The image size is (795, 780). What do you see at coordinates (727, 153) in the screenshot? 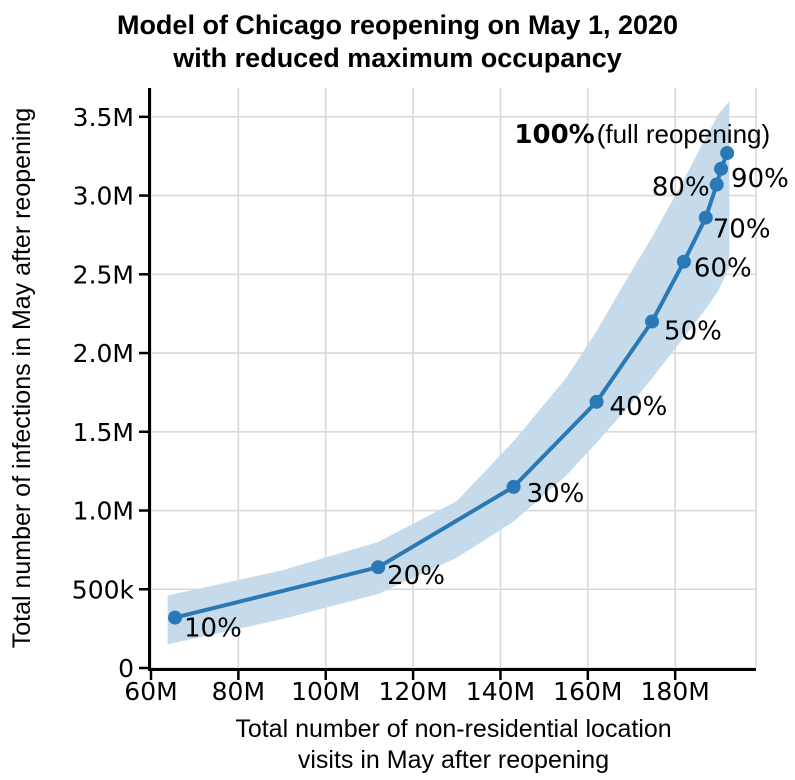
I see `data-point-100%` at bounding box center [727, 153].